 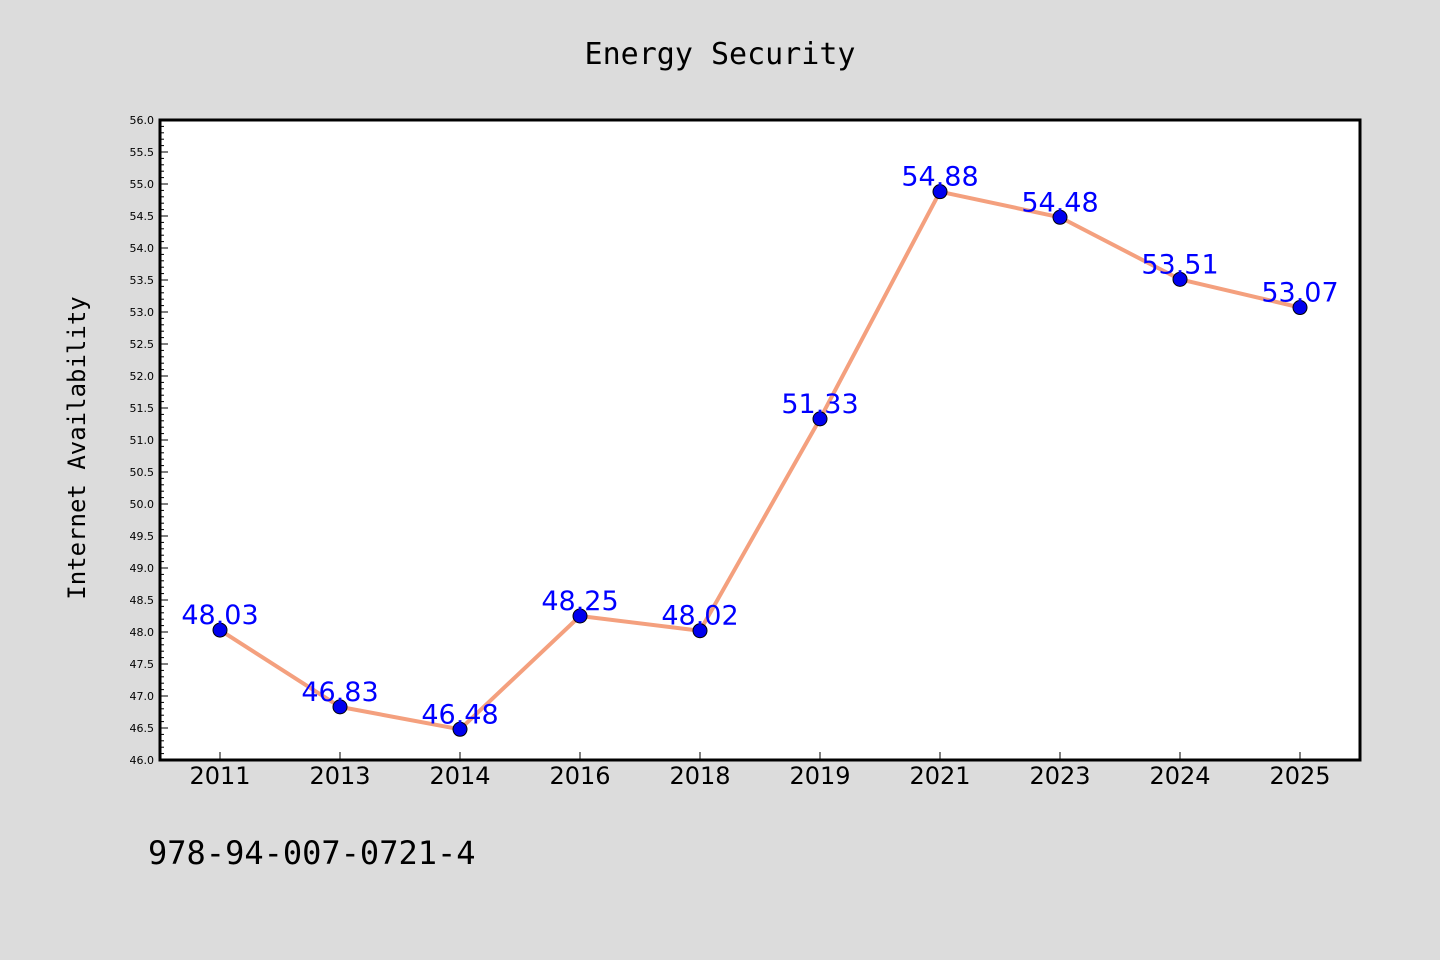 I want to click on y-tick-label: 52.5, so click(x=142, y=344).